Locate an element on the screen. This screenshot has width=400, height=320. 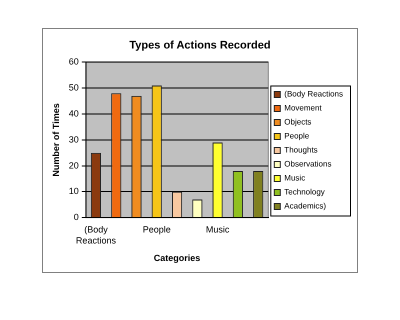
y-axis-title: Number of Times is located at coordinates (55, 140).